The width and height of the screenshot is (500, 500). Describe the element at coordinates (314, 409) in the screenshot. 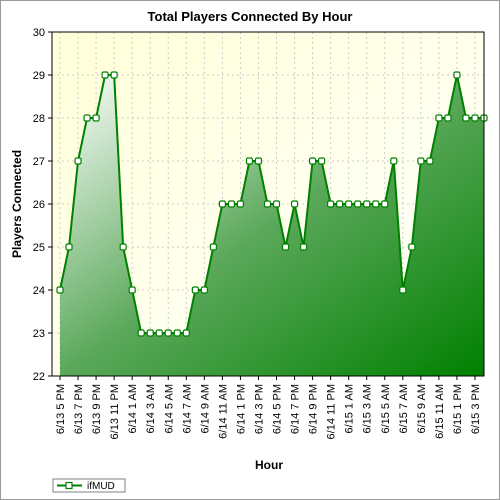

I see `x-tick-label: 6/14 9 PM` at that location.